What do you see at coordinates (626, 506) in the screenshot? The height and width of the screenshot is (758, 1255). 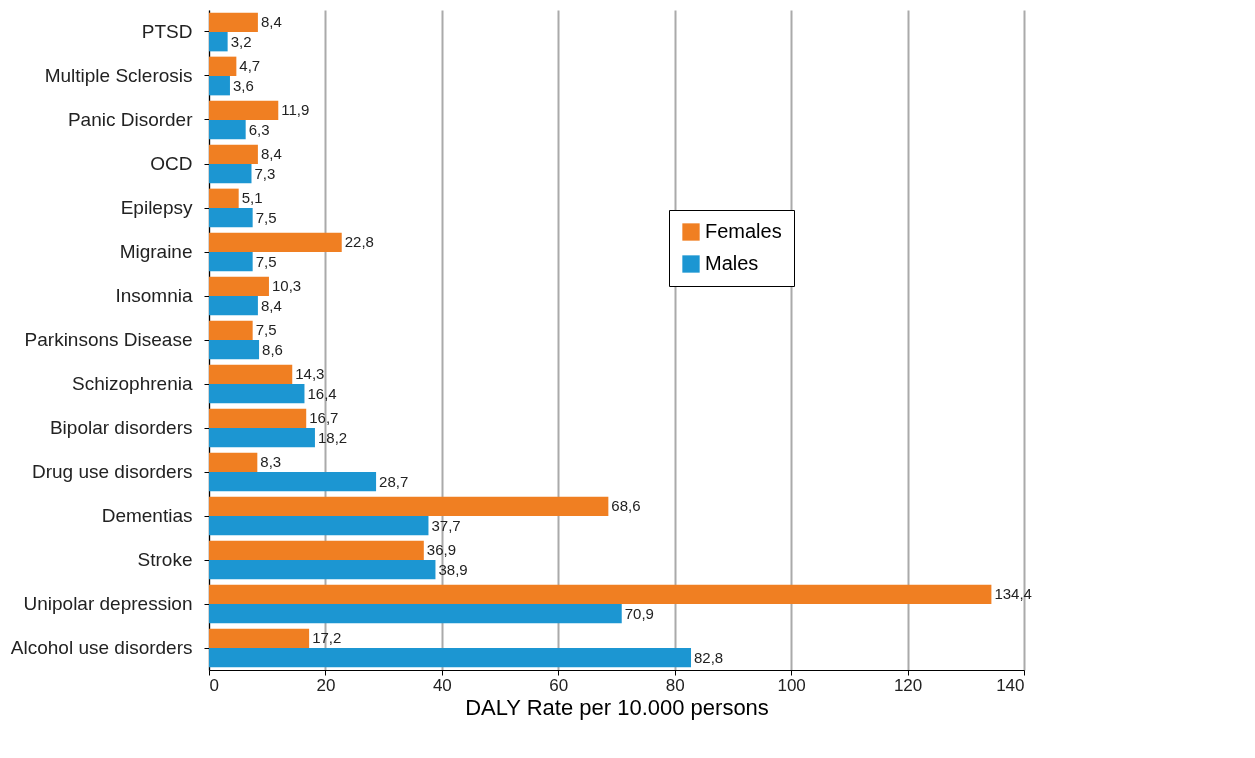 I see `data-label: 68,6` at bounding box center [626, 506].